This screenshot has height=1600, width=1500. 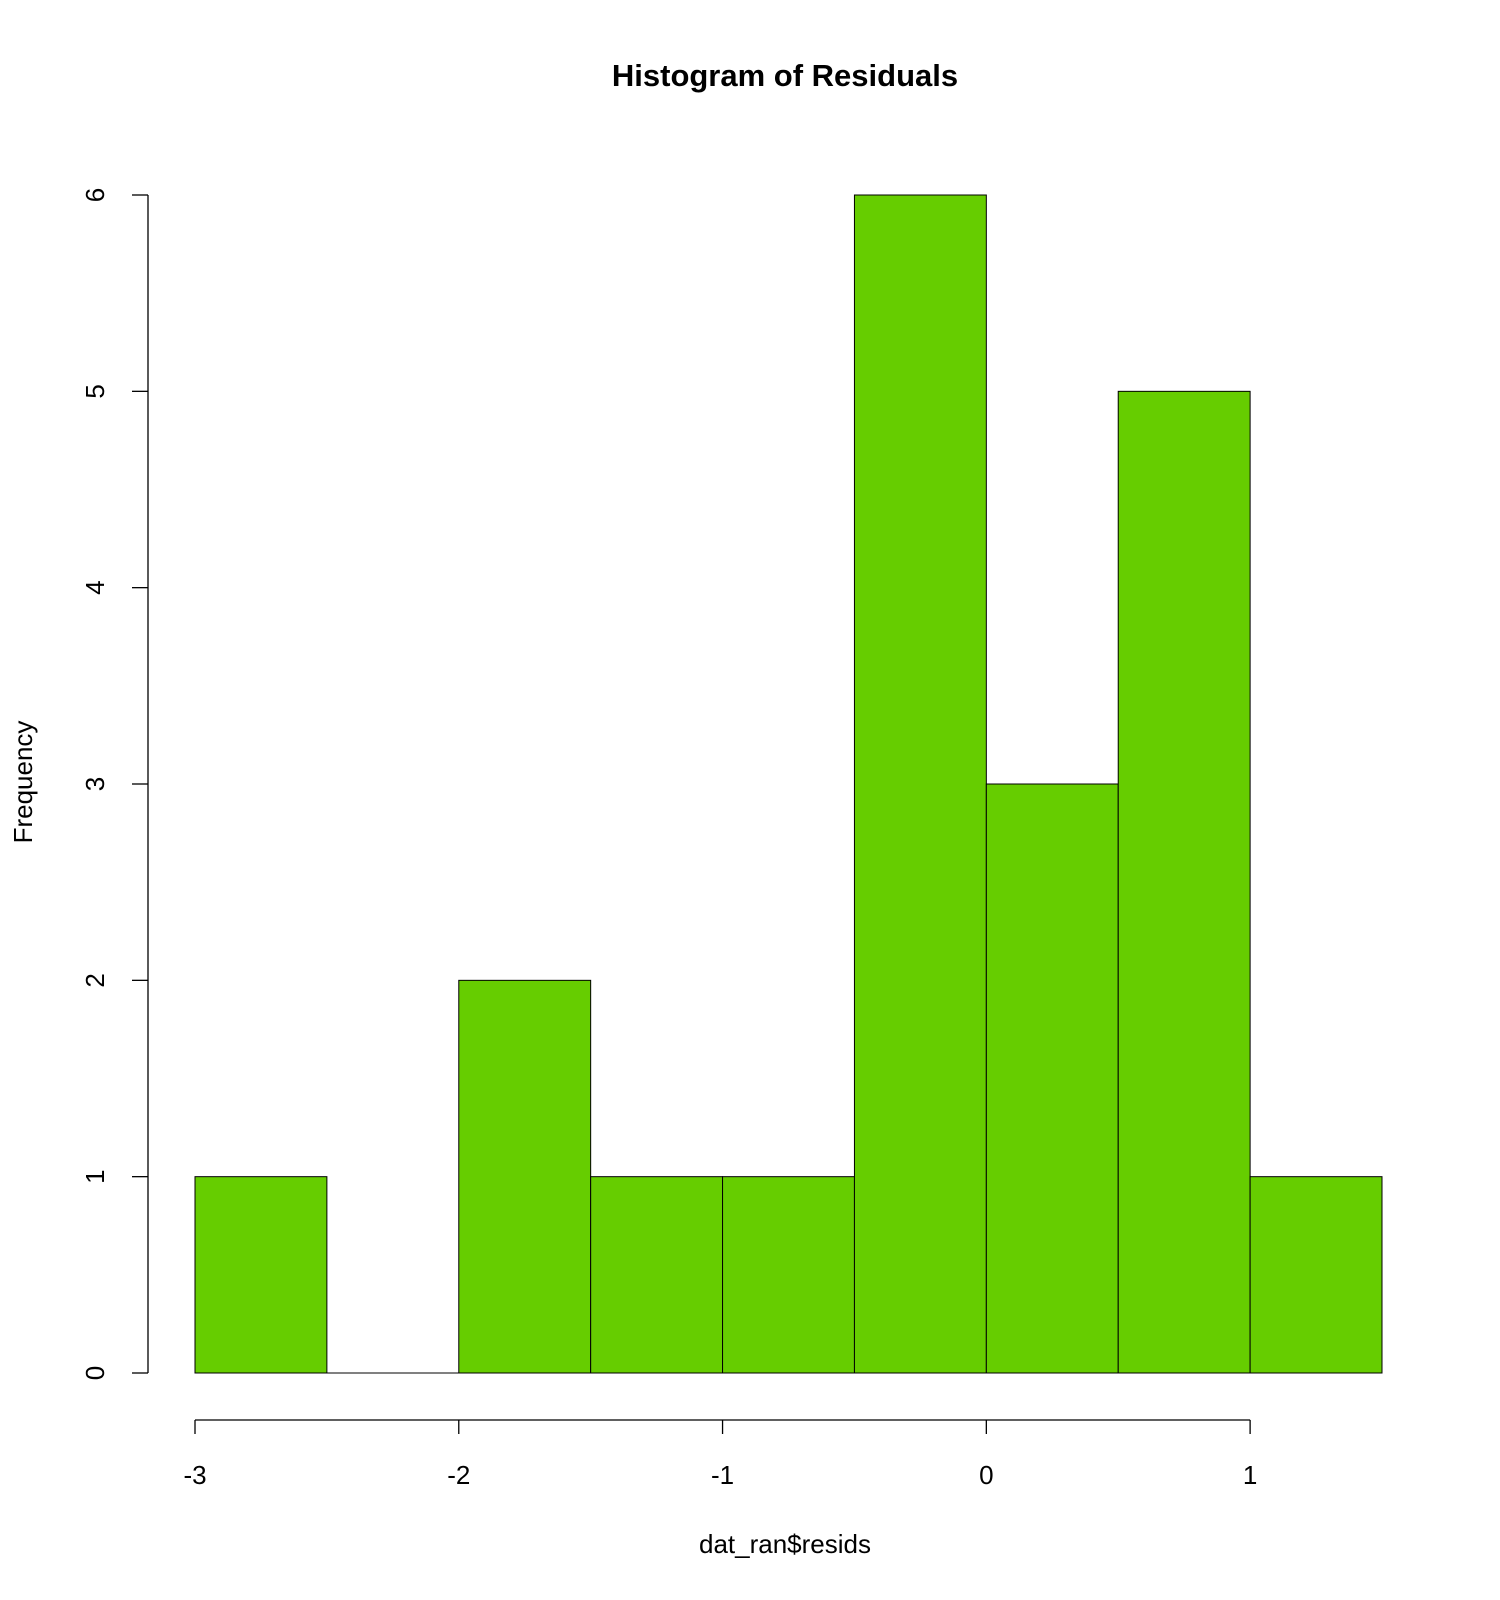 I want to click on y-tick-label: 0, so click(x=95, y=1373).